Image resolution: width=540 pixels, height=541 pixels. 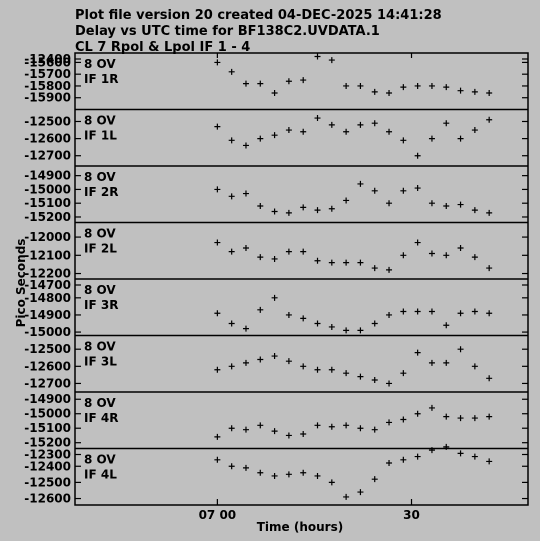 What do you see at coordinates (227, 31) in the screenshot?
I see `header-line-2: Delay vs UTC time for BF138C2.UVDATA.1` at bounding box center [227, 31].